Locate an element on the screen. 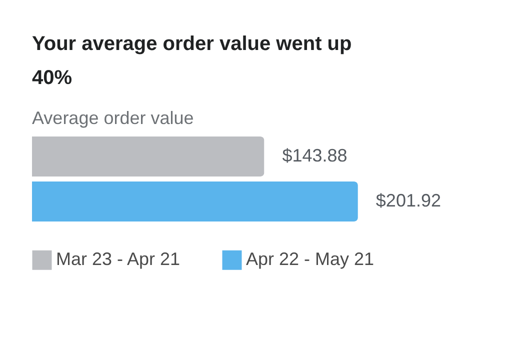 The height and width of the screenshot is (340, 508). data-label: $201.92 is located at coordinates (409, 200).